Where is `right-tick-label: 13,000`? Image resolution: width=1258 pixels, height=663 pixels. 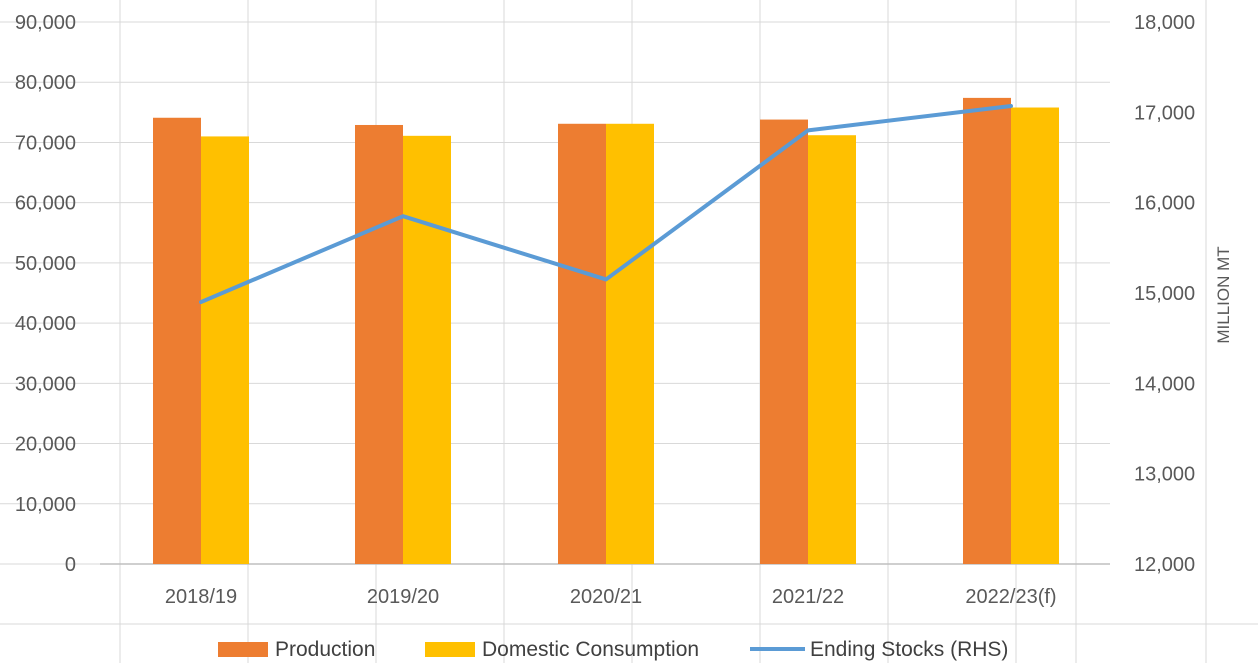
right-tick-label: 13,000 is located at coordinates (1164, 475).